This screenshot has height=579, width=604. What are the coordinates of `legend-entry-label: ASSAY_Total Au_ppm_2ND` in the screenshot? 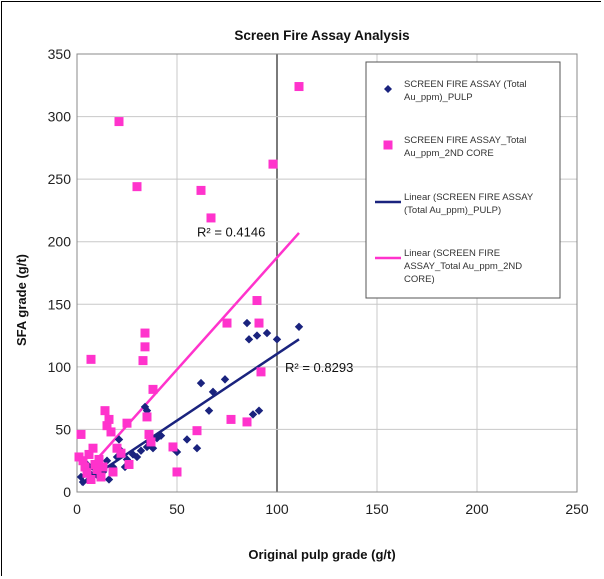 It's located at (463, 266).